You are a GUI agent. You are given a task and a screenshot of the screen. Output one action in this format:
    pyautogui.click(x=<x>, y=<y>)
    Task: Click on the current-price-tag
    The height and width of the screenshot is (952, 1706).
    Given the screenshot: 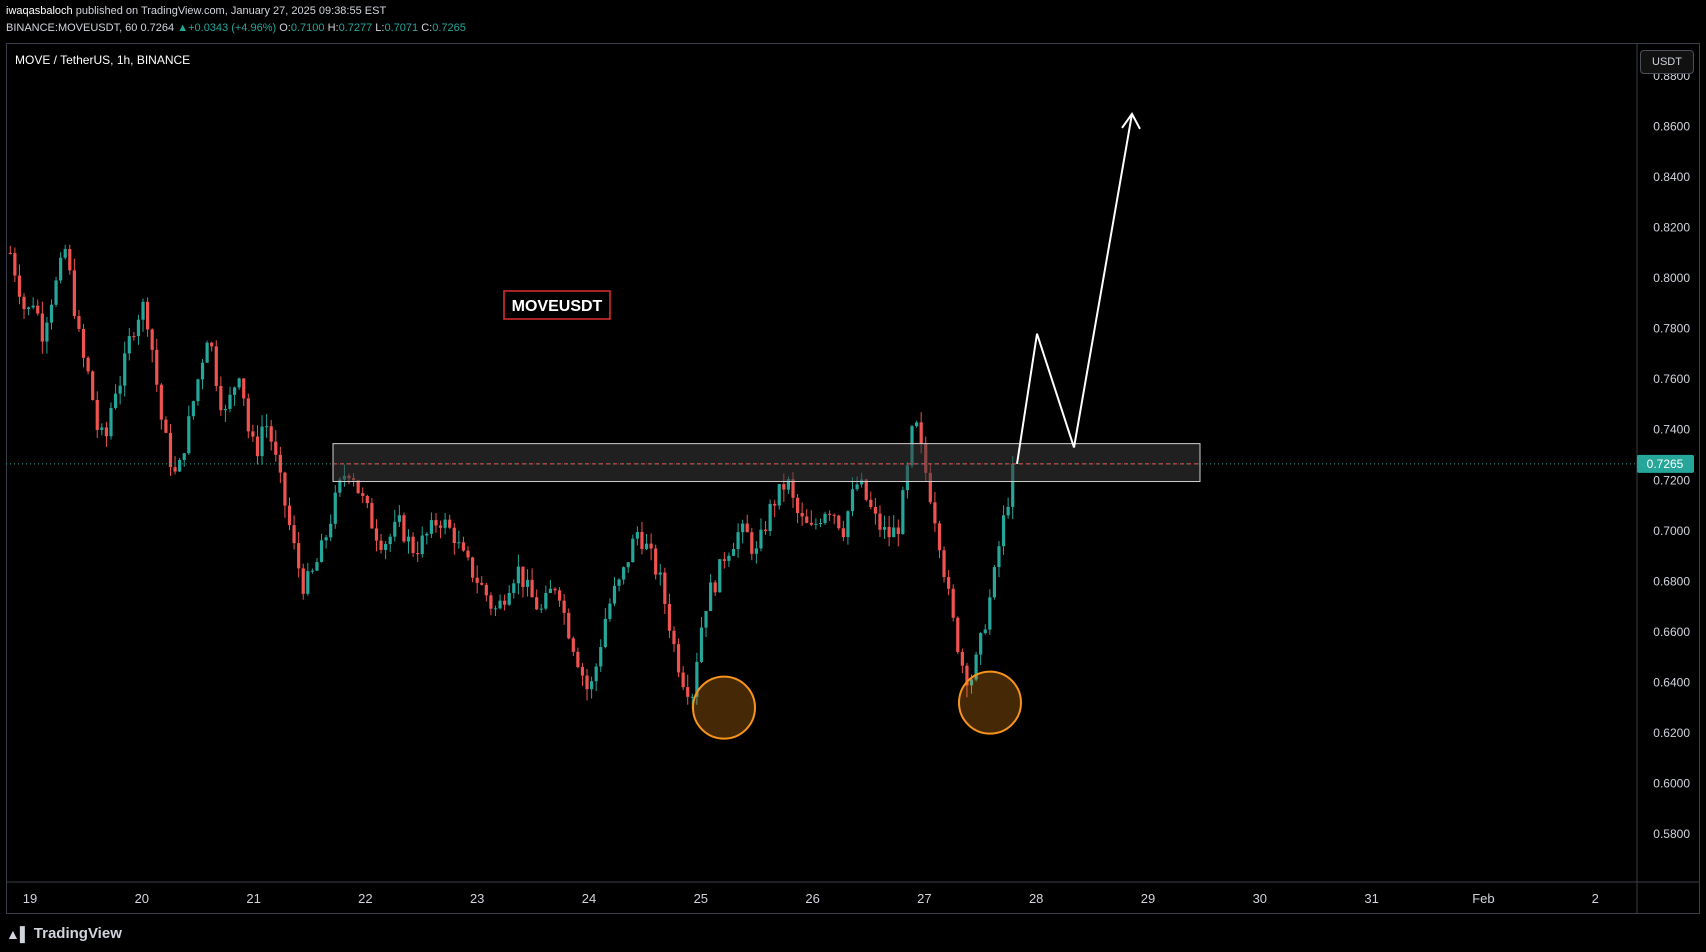 What is the action you would take?
    pyautogui.click(x=1665, y=463)
    